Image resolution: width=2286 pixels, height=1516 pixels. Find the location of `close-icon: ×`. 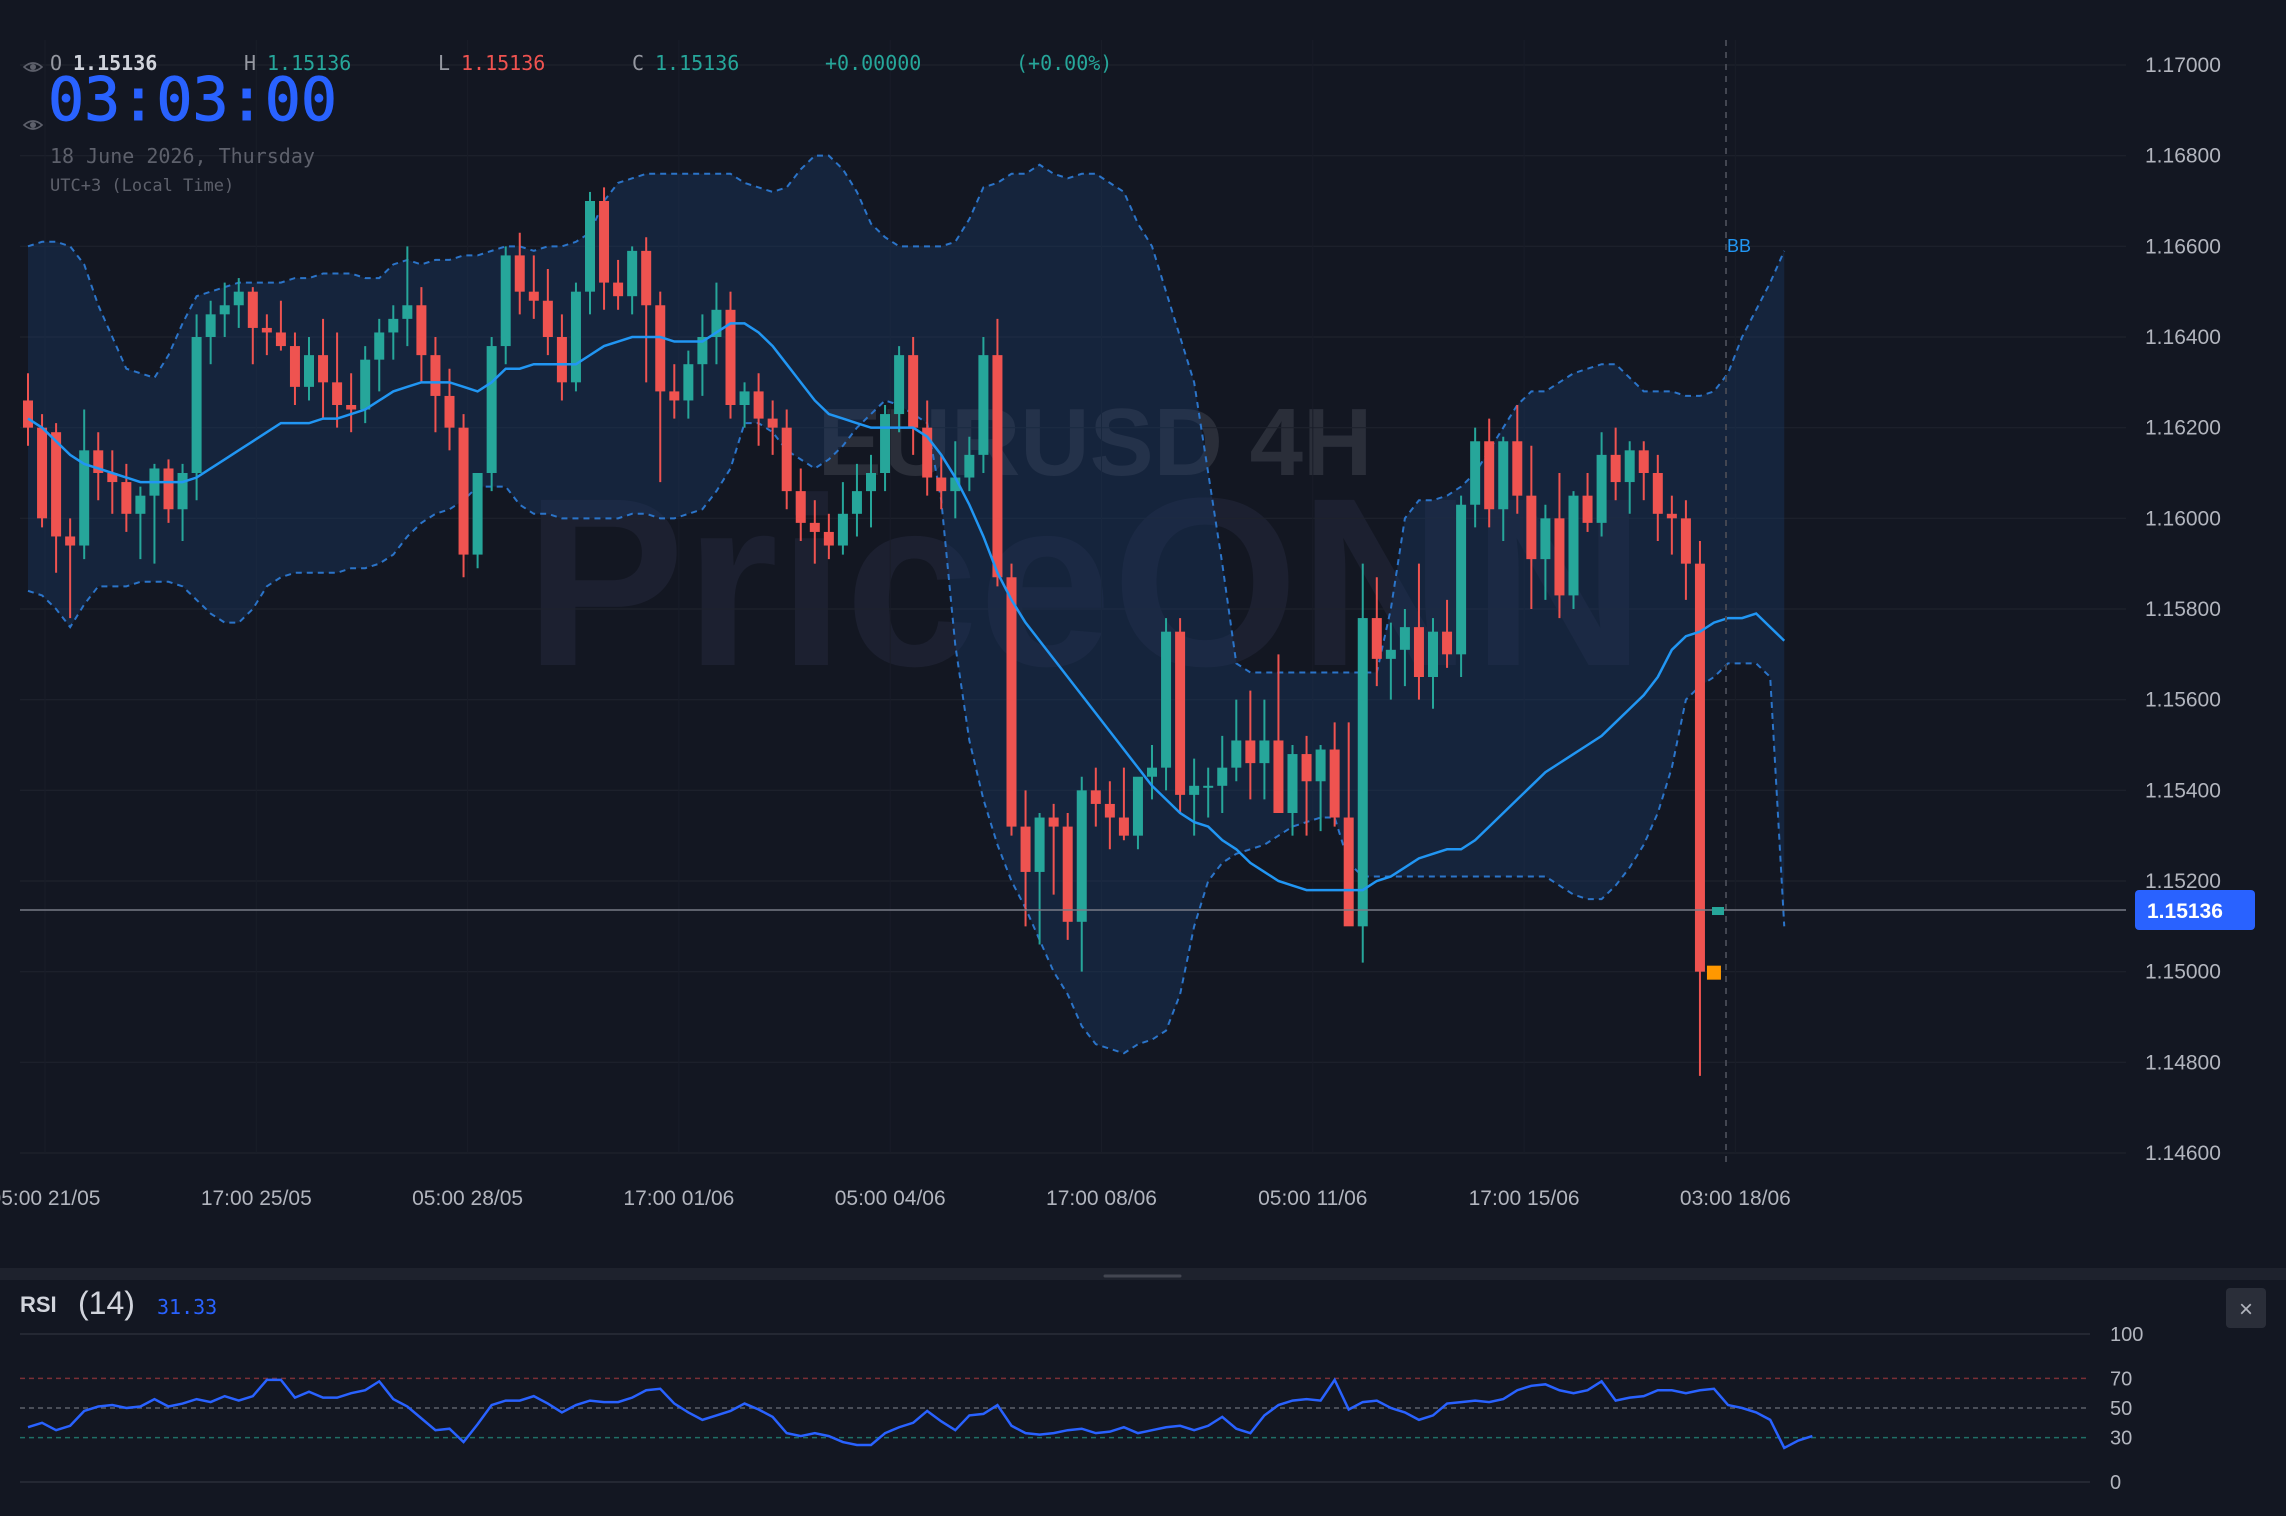

close-icon: × is located at coordinates (2246, 1309).